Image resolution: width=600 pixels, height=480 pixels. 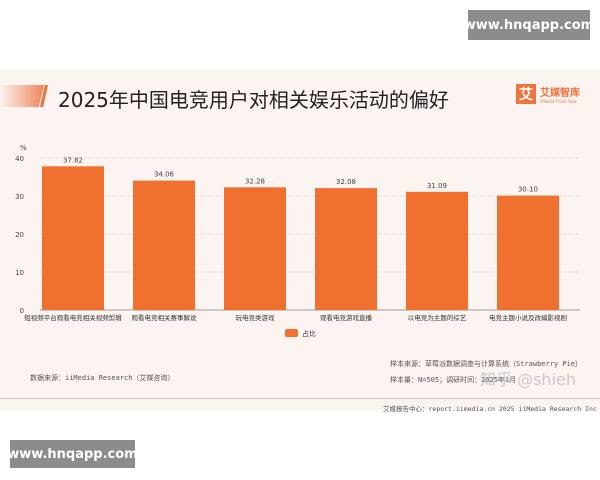 What do you see at coordinates (44, 96) in the screenshot?
I see `title-decoration-slash` at bounding box center [44, 96].